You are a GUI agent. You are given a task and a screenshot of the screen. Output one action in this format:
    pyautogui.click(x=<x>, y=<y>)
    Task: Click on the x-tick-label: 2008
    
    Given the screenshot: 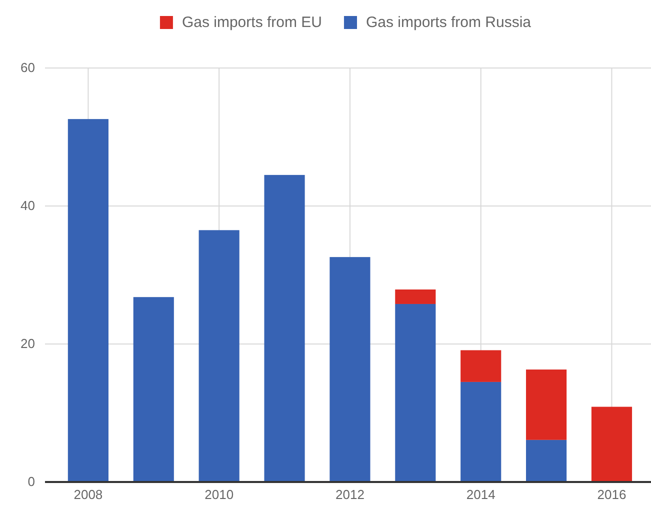 What is the action you would take?
    pyautogui.click(x=88, y=494)
    